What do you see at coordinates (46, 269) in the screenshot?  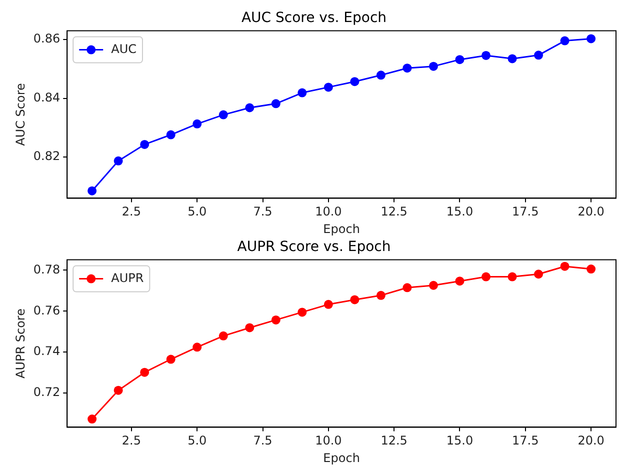 I see `y-tick-label: 0.78` at bounding box center [46, 269].